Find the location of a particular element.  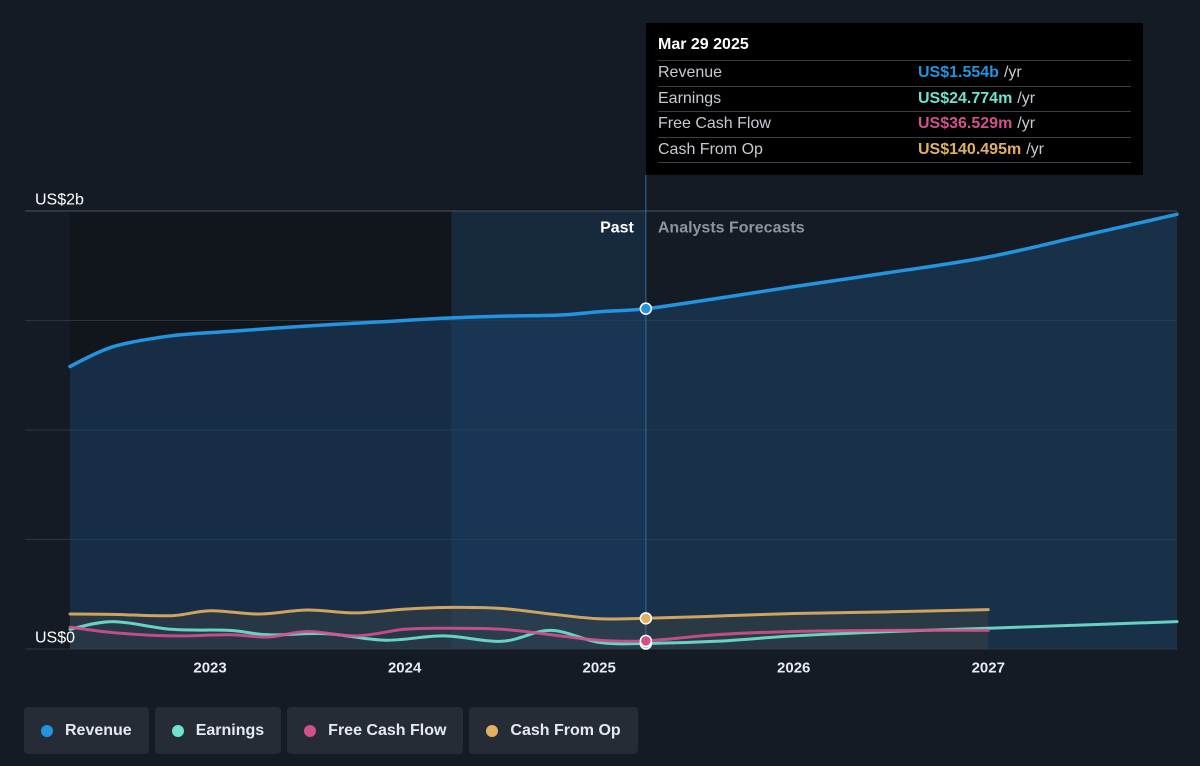

legend-label: Cash From Op is located at coordinates (565, 730).